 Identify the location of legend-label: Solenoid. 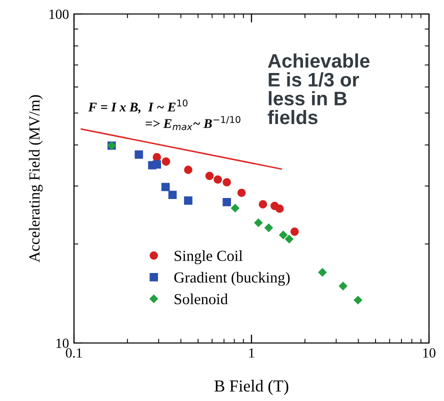
(201, 299).